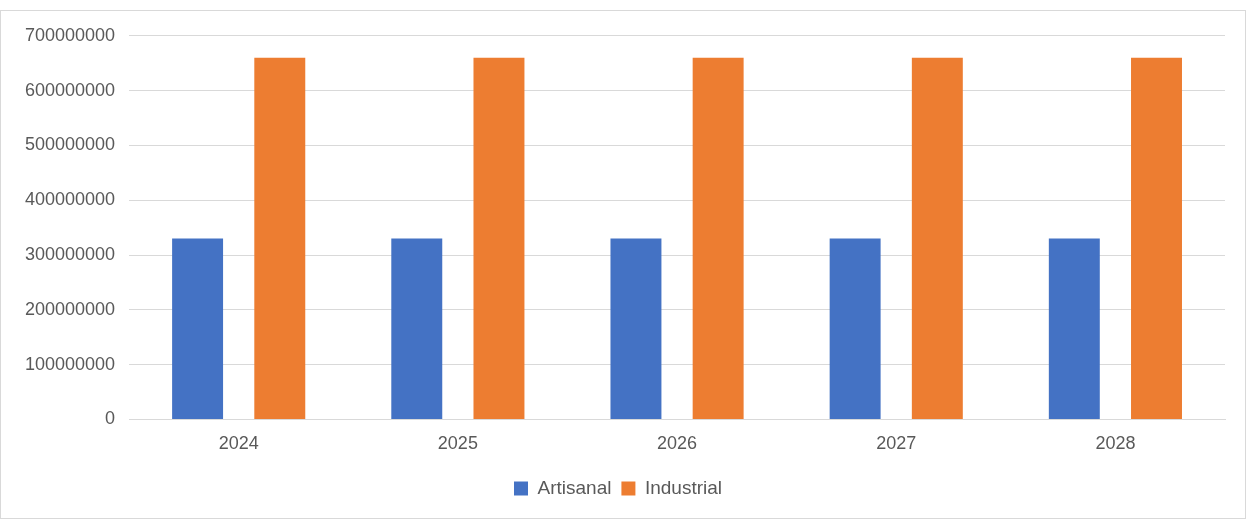 This screenshot has height=521, width=1250. Describe the element at coordinates (70, 253) in the screenshot. I see `y-tick-label: 300000000` at that location.